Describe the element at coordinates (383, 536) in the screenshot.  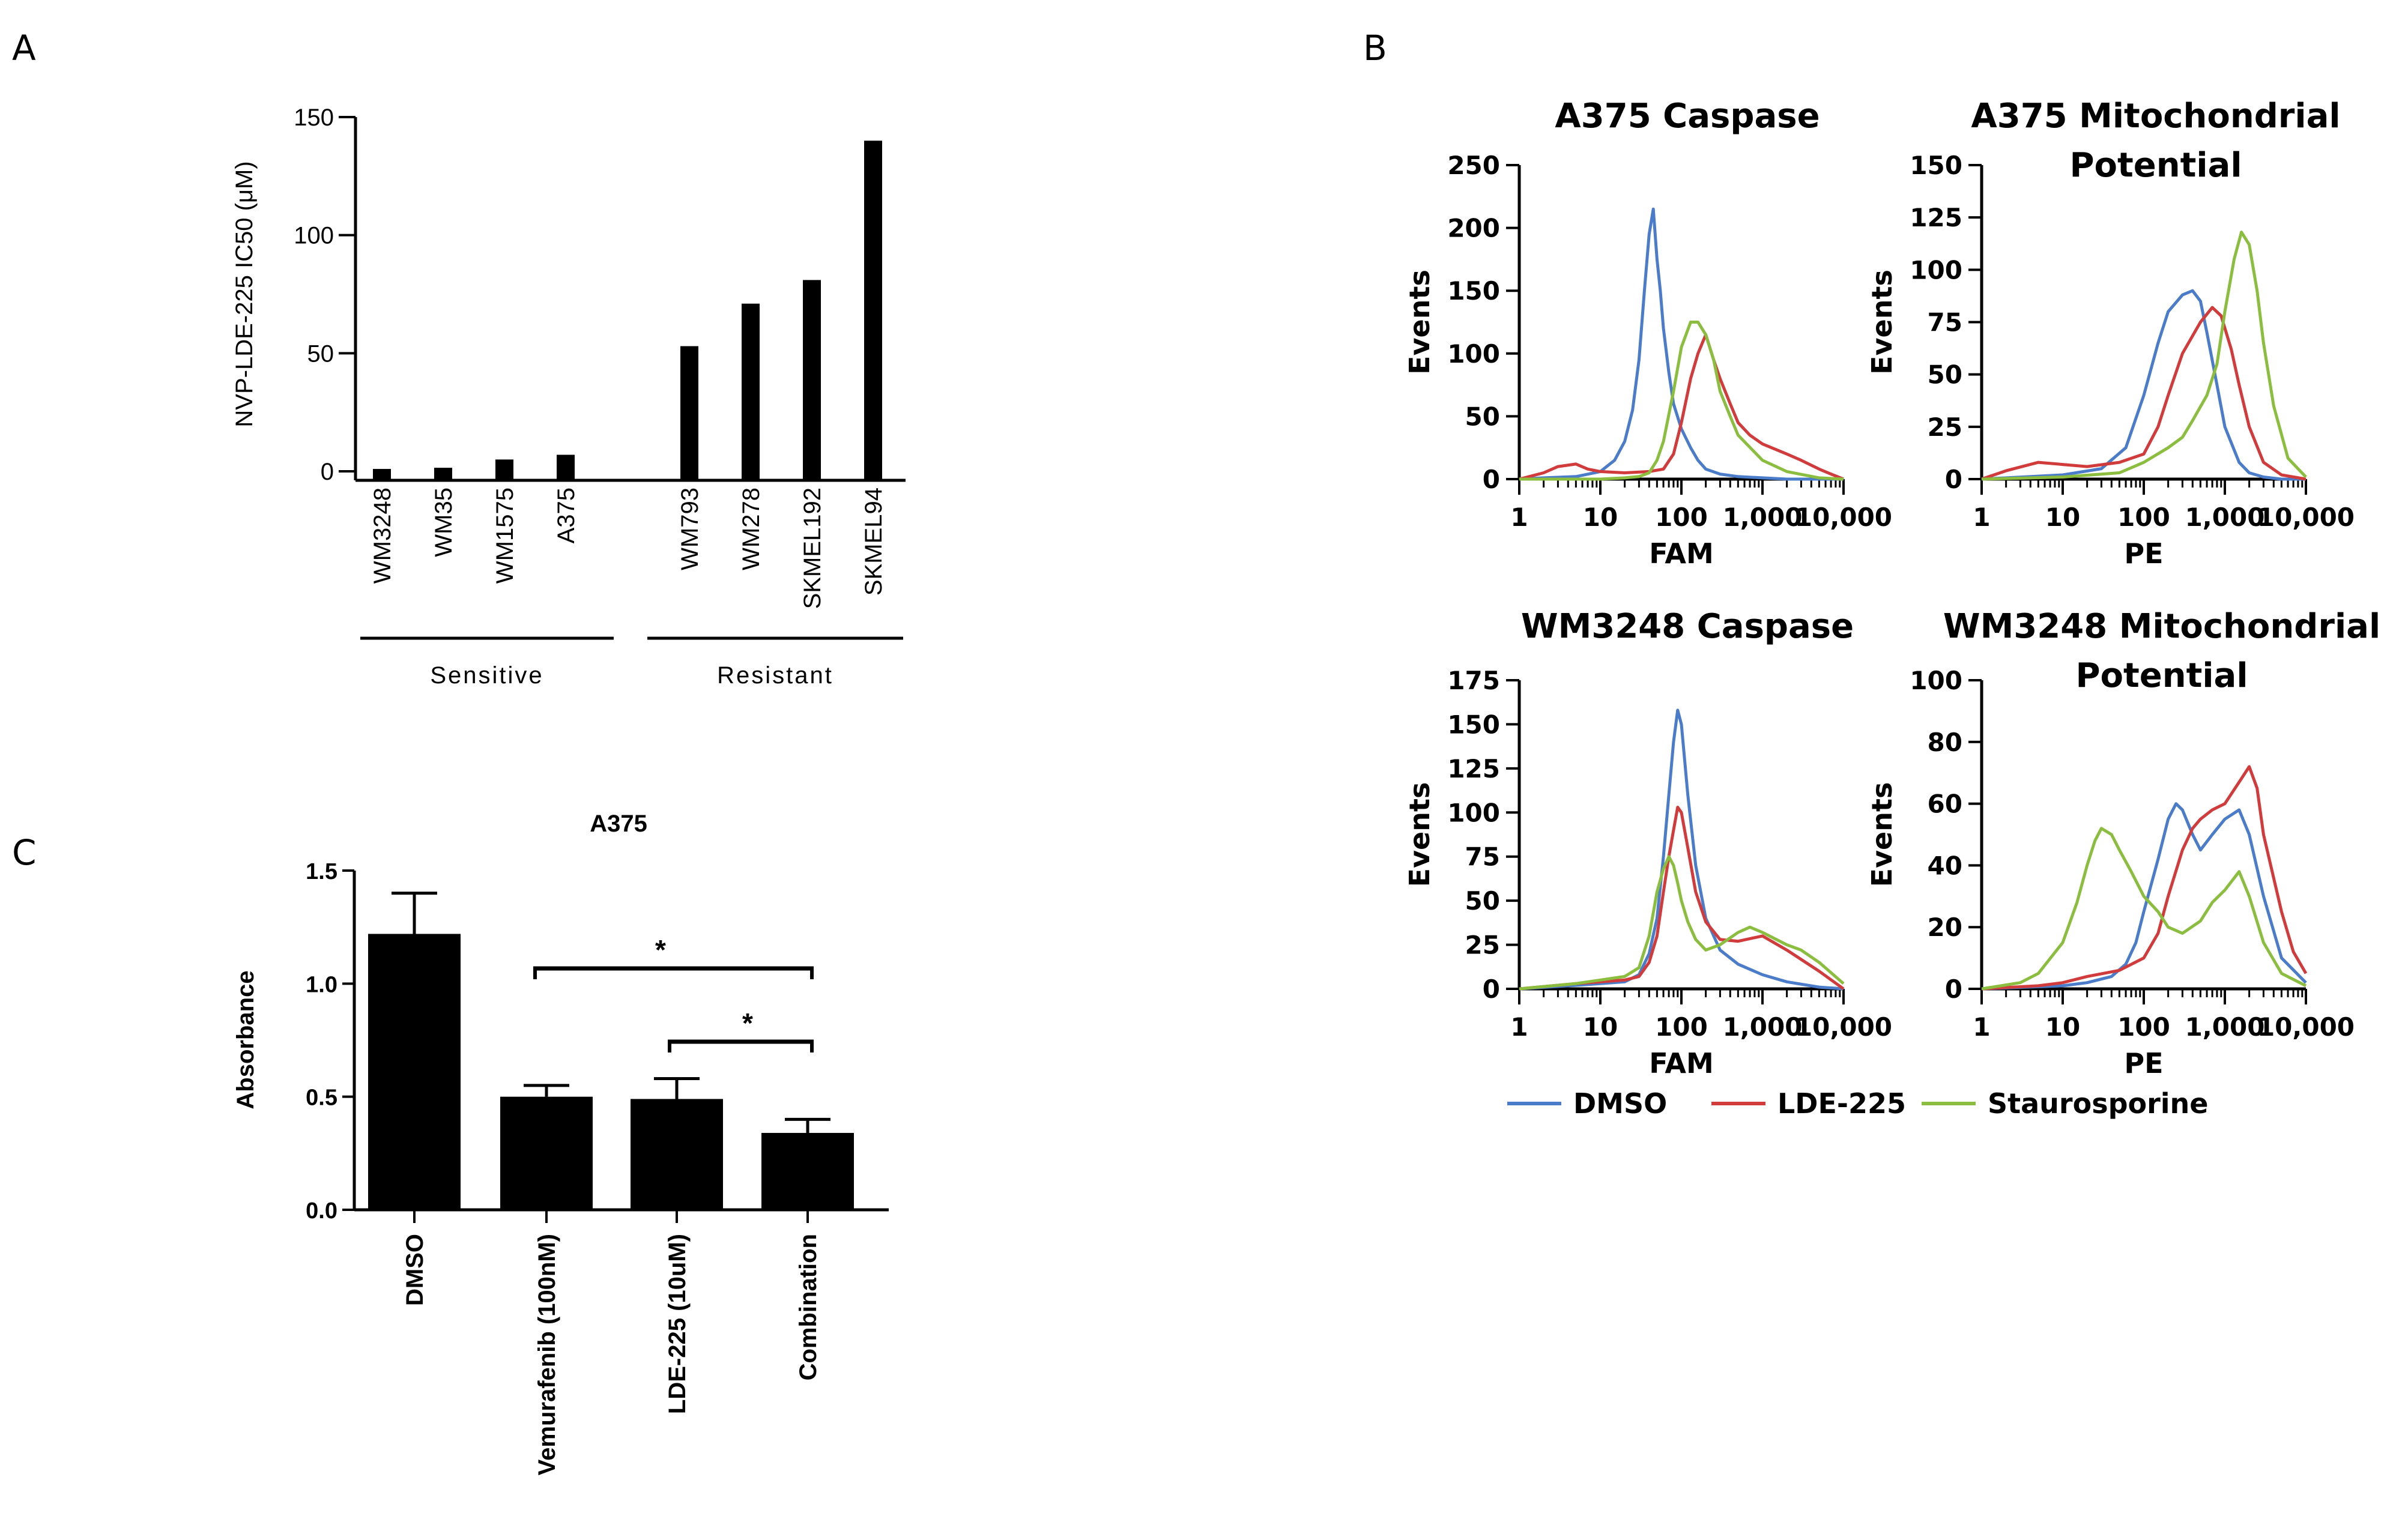
I see `x-tick-label: WM3248` at that location.